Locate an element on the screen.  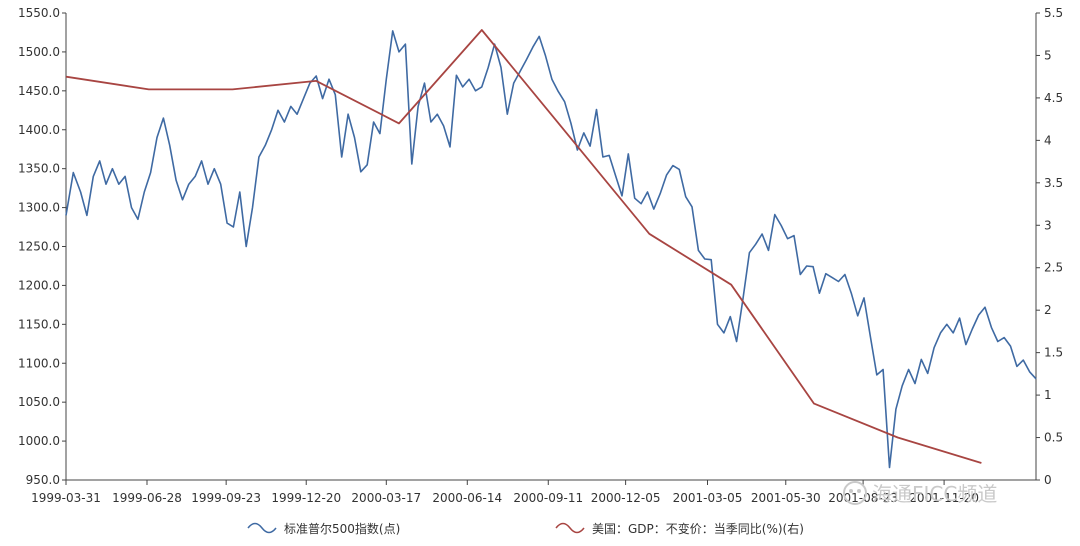
x-tick-label: 1999-03-31 is located at coordinates (66, 498).